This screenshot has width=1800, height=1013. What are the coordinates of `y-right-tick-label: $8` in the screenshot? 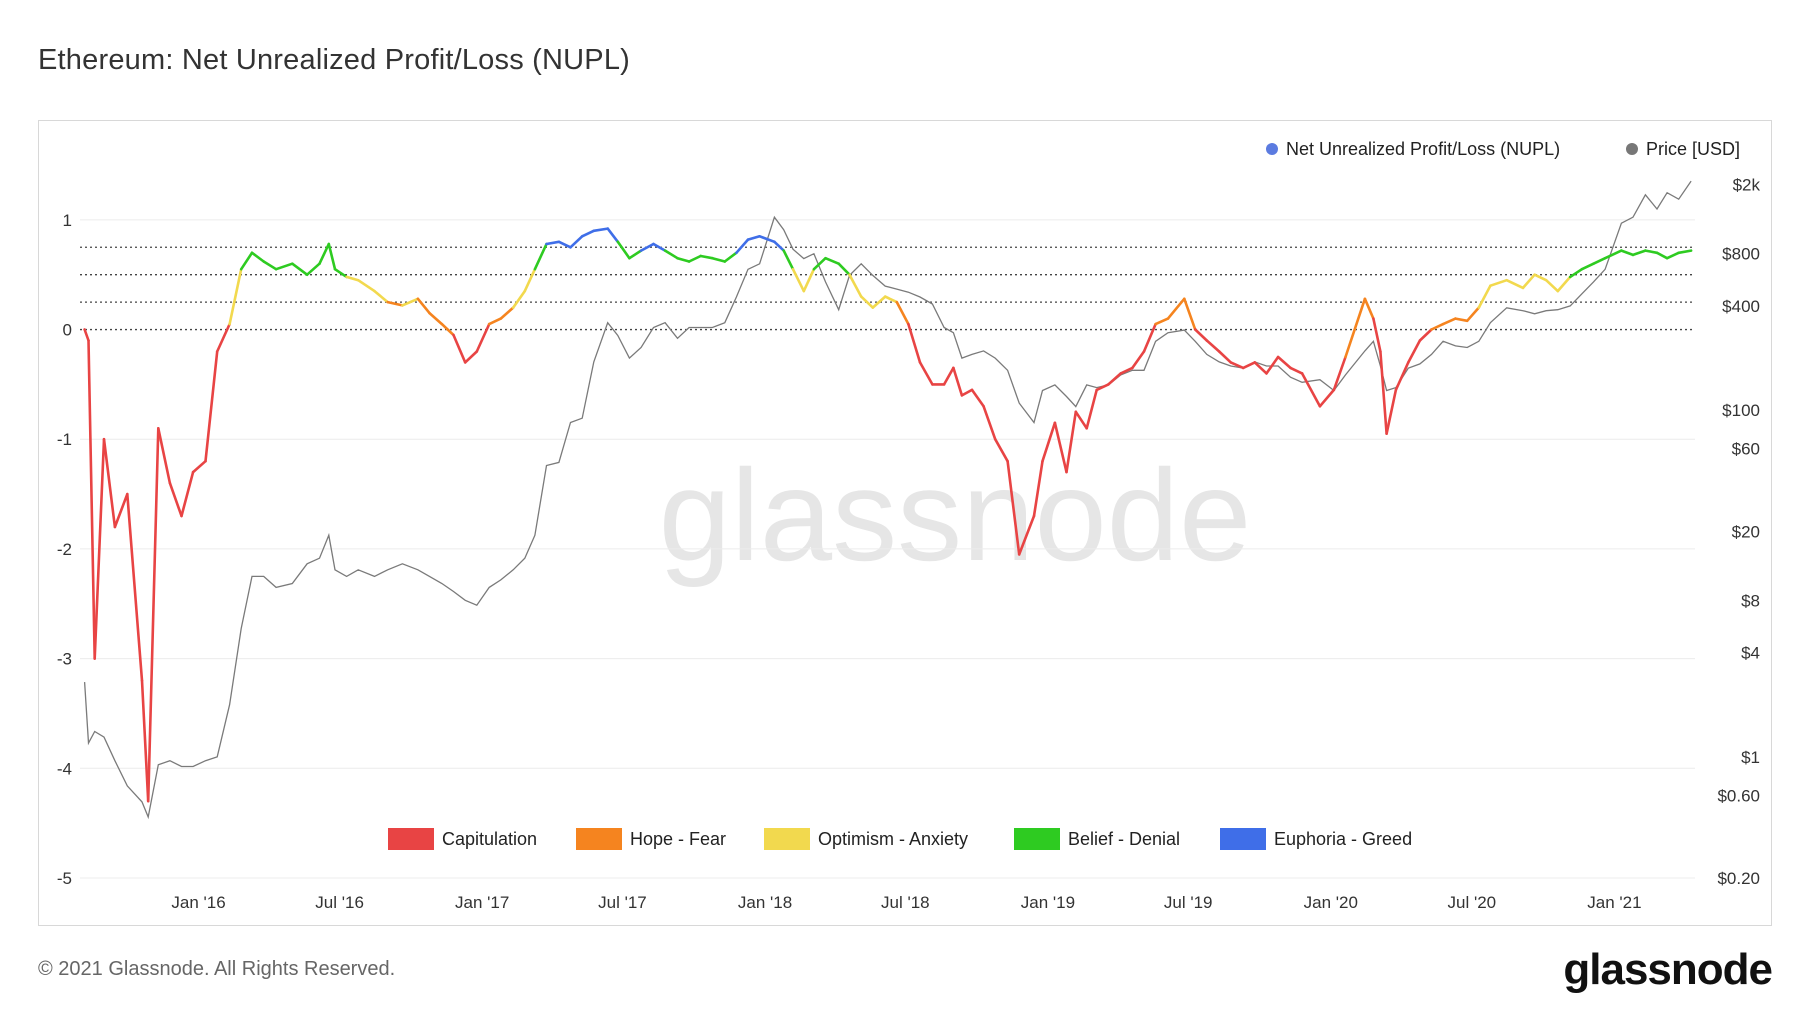 It's located at (1750, 600).